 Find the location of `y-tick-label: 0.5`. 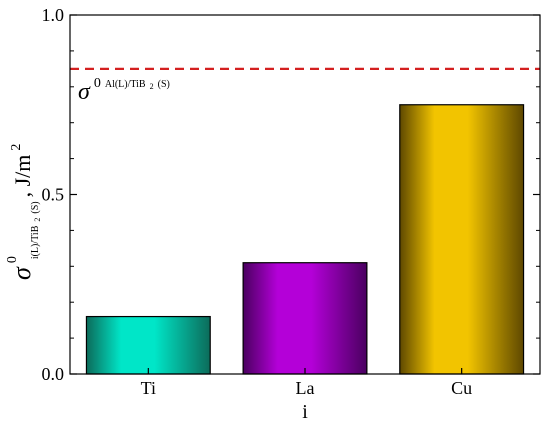

y-tick-label: 0.5 is located at coordinates (53, 195).